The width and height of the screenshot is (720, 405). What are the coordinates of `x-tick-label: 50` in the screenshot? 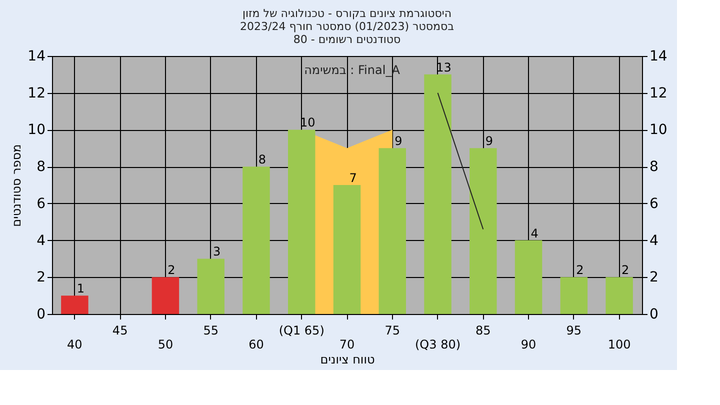 It's located at (166, 345).